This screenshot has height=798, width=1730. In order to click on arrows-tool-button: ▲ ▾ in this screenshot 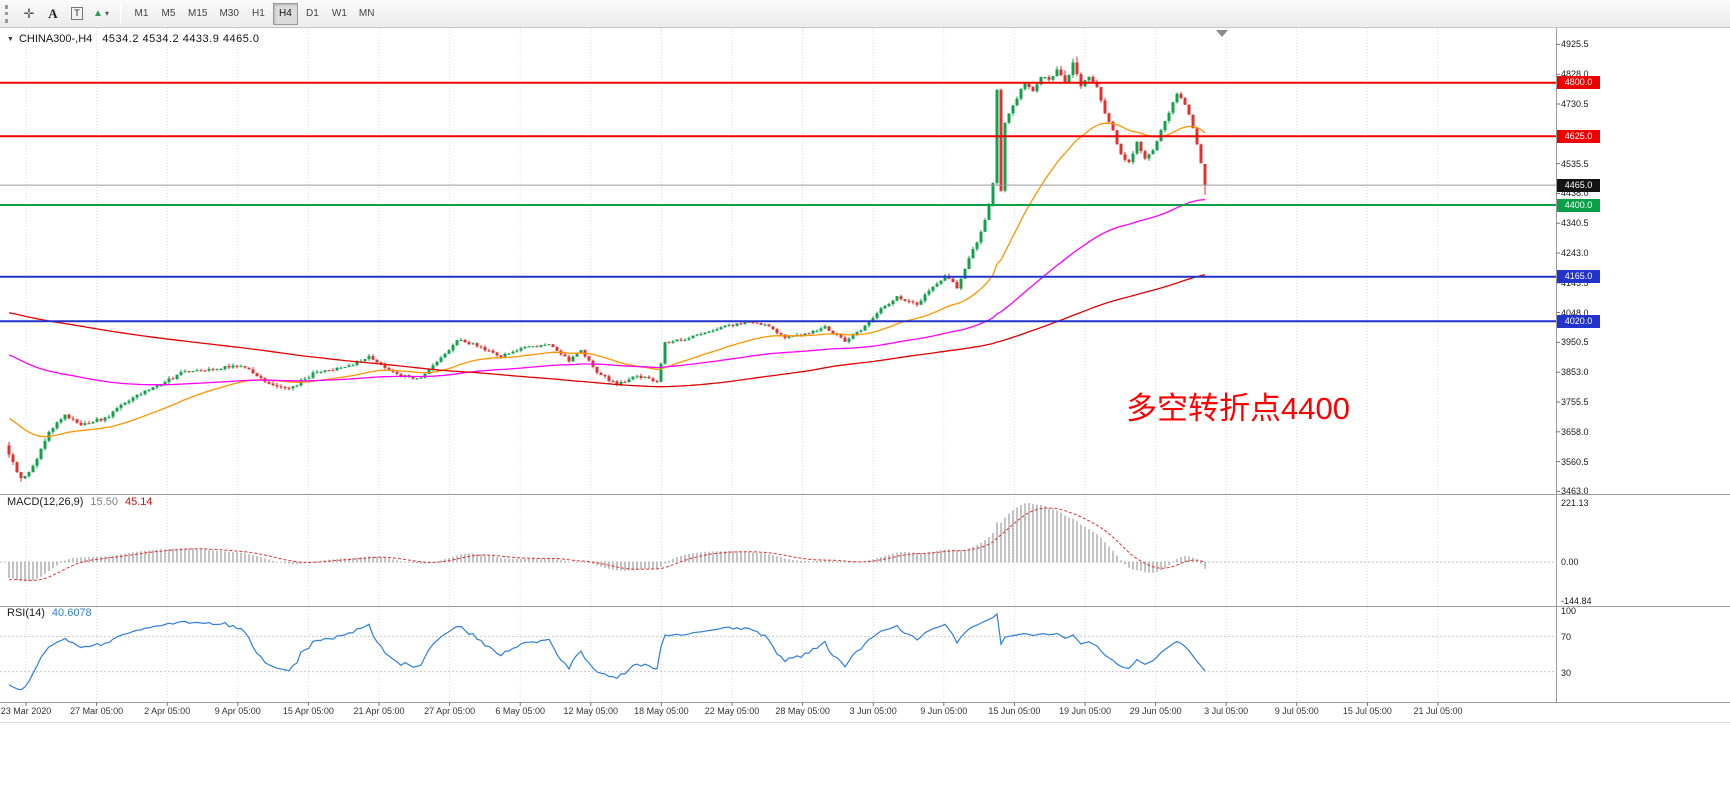, I will do `click(101, 14)`.